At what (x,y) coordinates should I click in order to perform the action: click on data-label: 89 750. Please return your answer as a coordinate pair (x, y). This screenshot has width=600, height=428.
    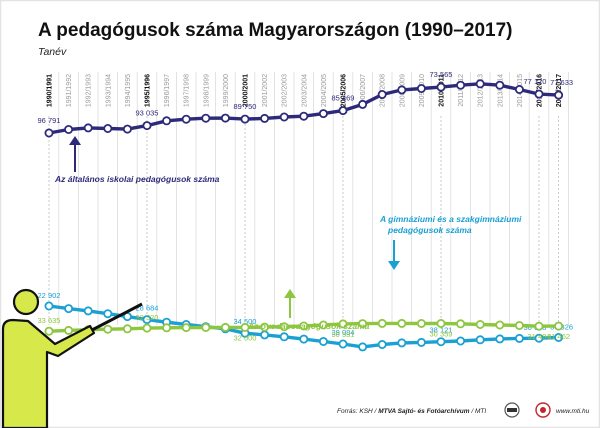
    Looking at the image, I should click on (245, 106).